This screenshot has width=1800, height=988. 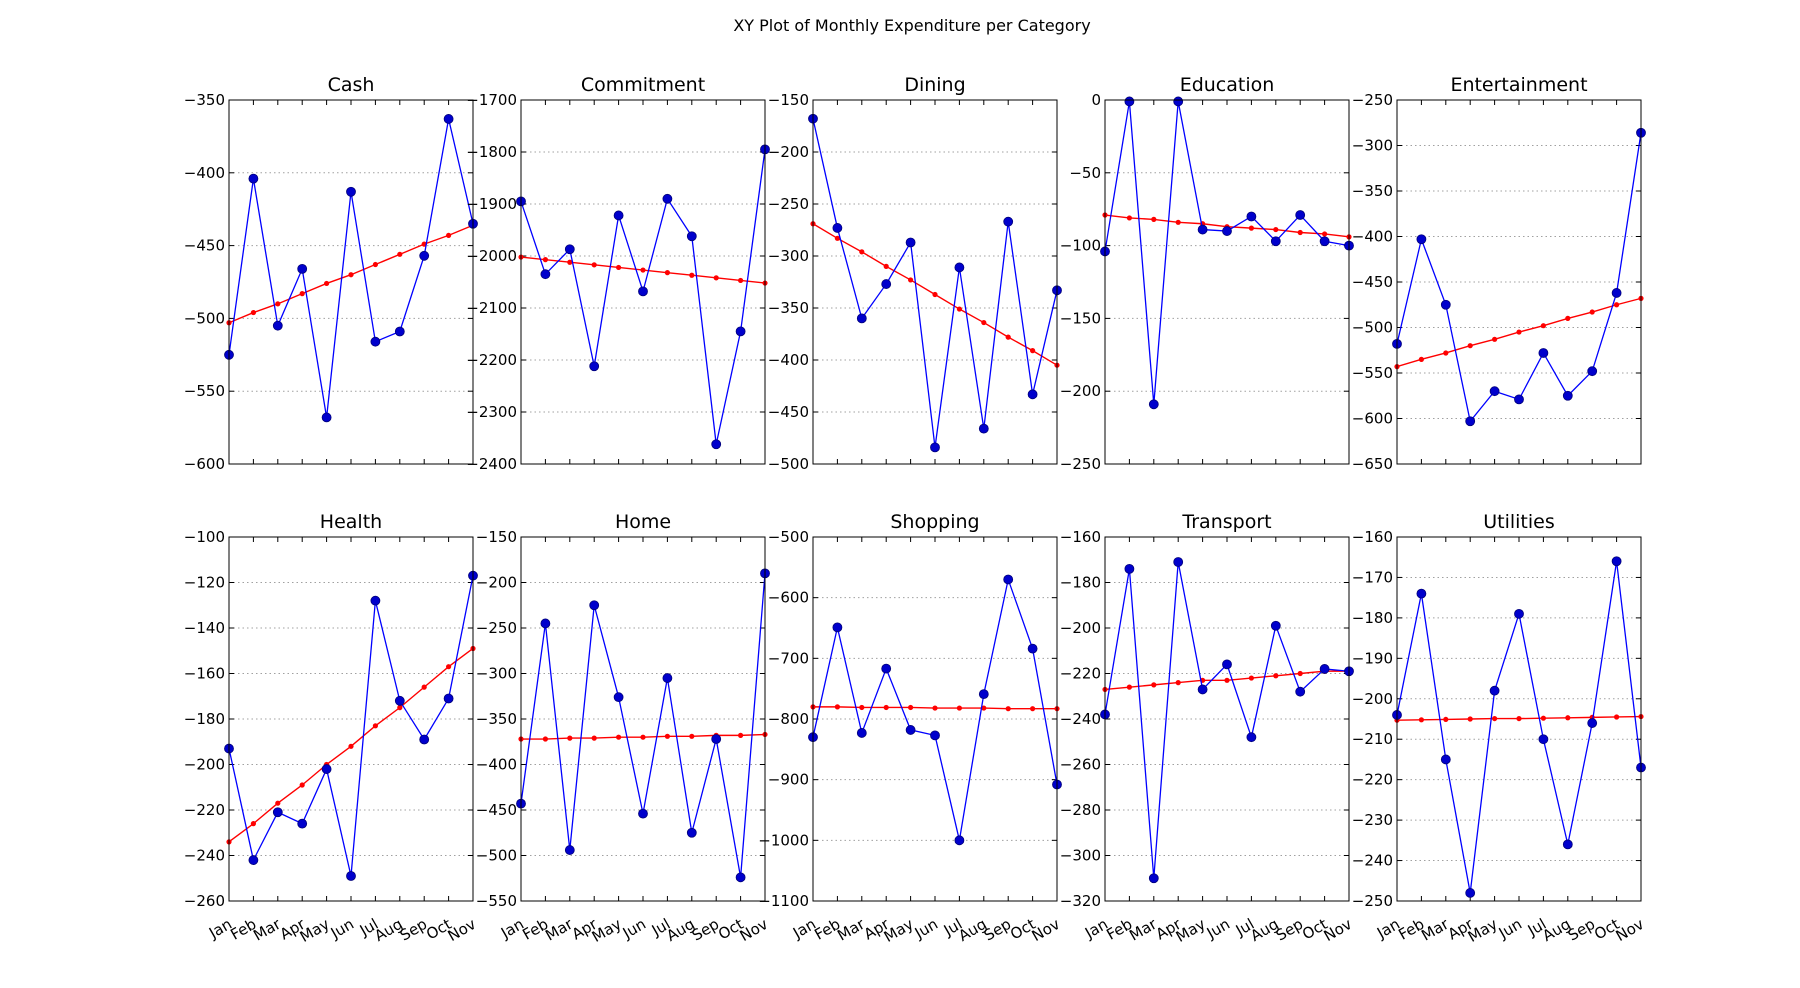 What do you see at coordinates (1080, 856) in the screenshot?
I see `y-tick-label-transport: −300` at bounding box center [1080, 856].